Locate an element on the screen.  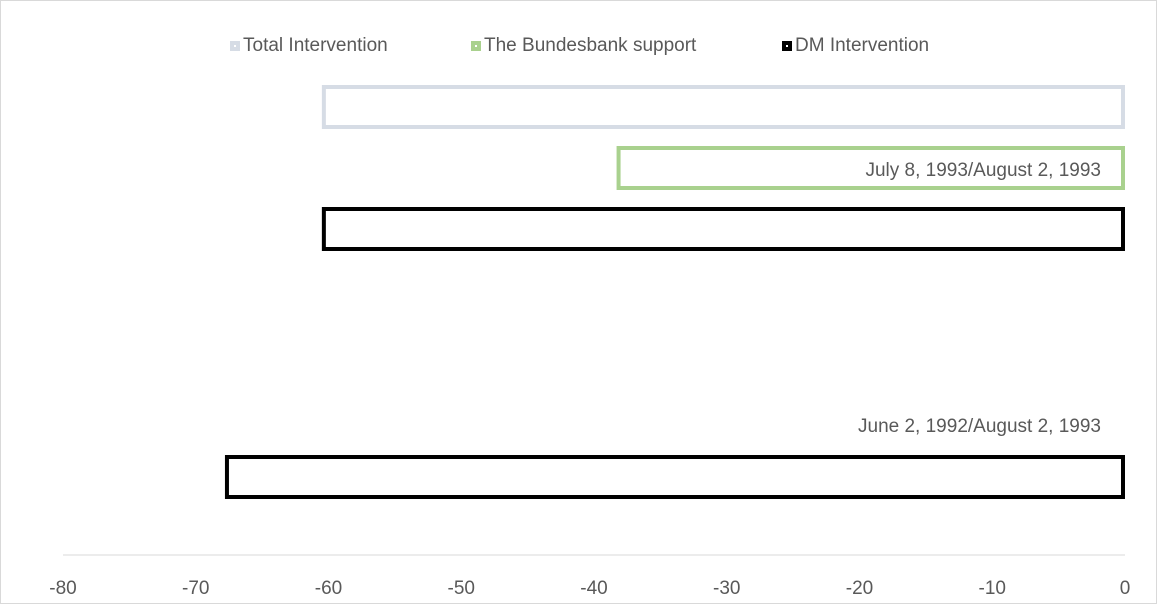
legend-item-total-intervention: Total Intervention is located at coordinates (309, 46).